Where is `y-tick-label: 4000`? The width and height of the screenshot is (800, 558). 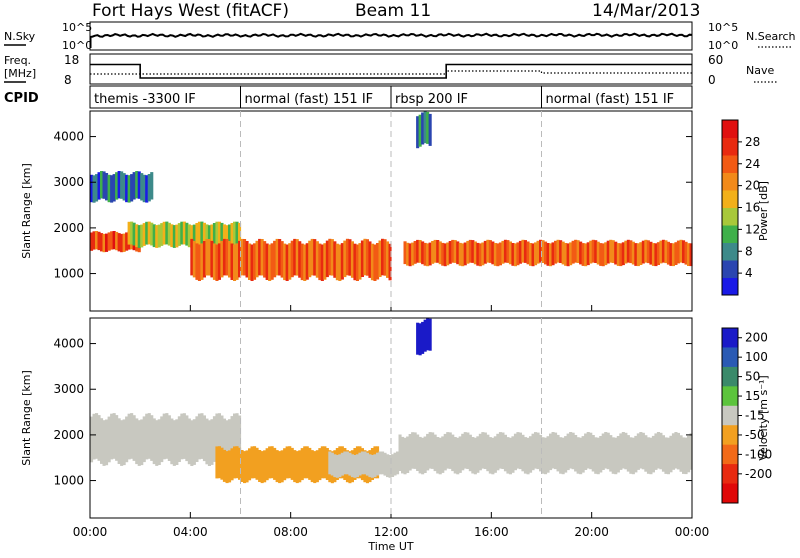
y-tick-label: 4000 is located at coordinates (68, 344).